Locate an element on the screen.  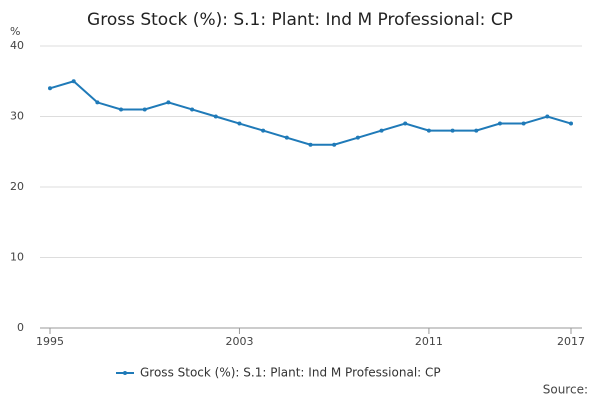
series-line is located at coordinates (310, 113).